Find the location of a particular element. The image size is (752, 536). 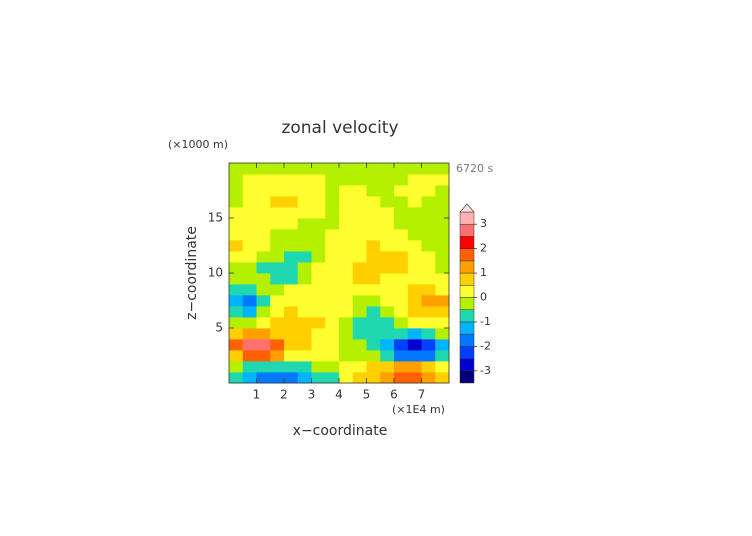

x-tick-label: 1 is located at coordinates (257, 395).